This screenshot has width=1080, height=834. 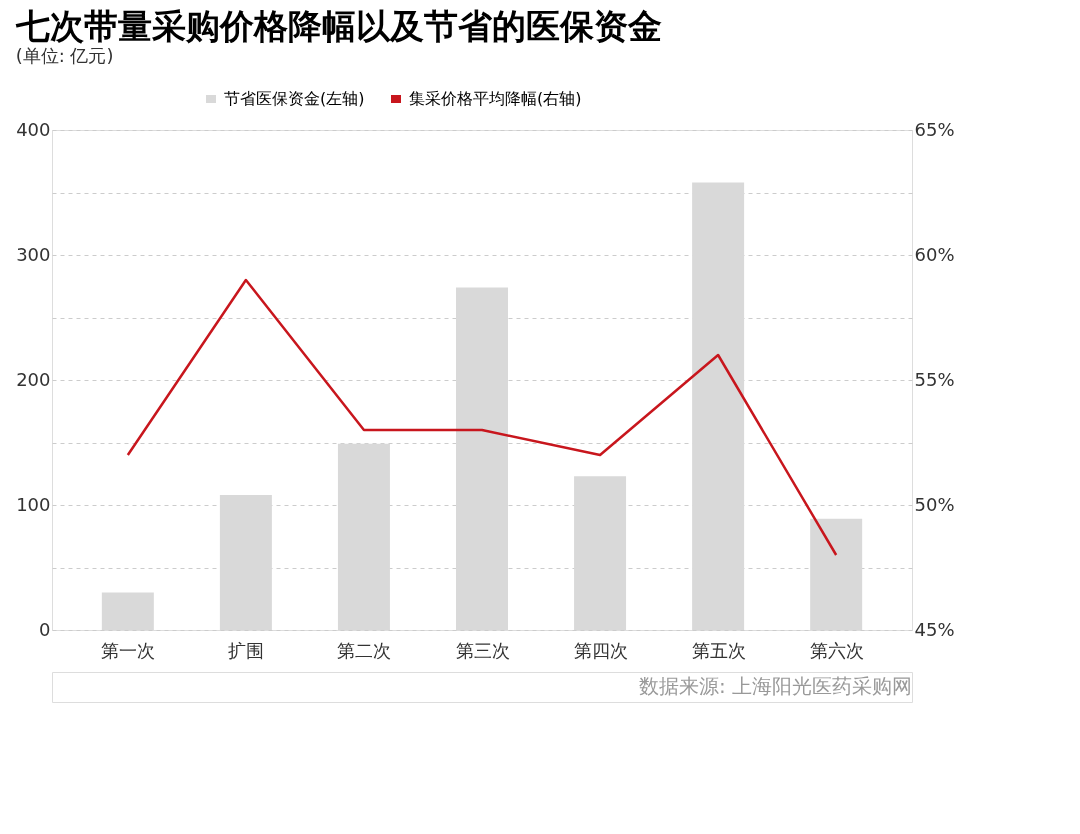 What do you see at coordinates (934, 504) in the screenshot?
I see `y2-tick-label: 50%` at bounding box center [934, 504].